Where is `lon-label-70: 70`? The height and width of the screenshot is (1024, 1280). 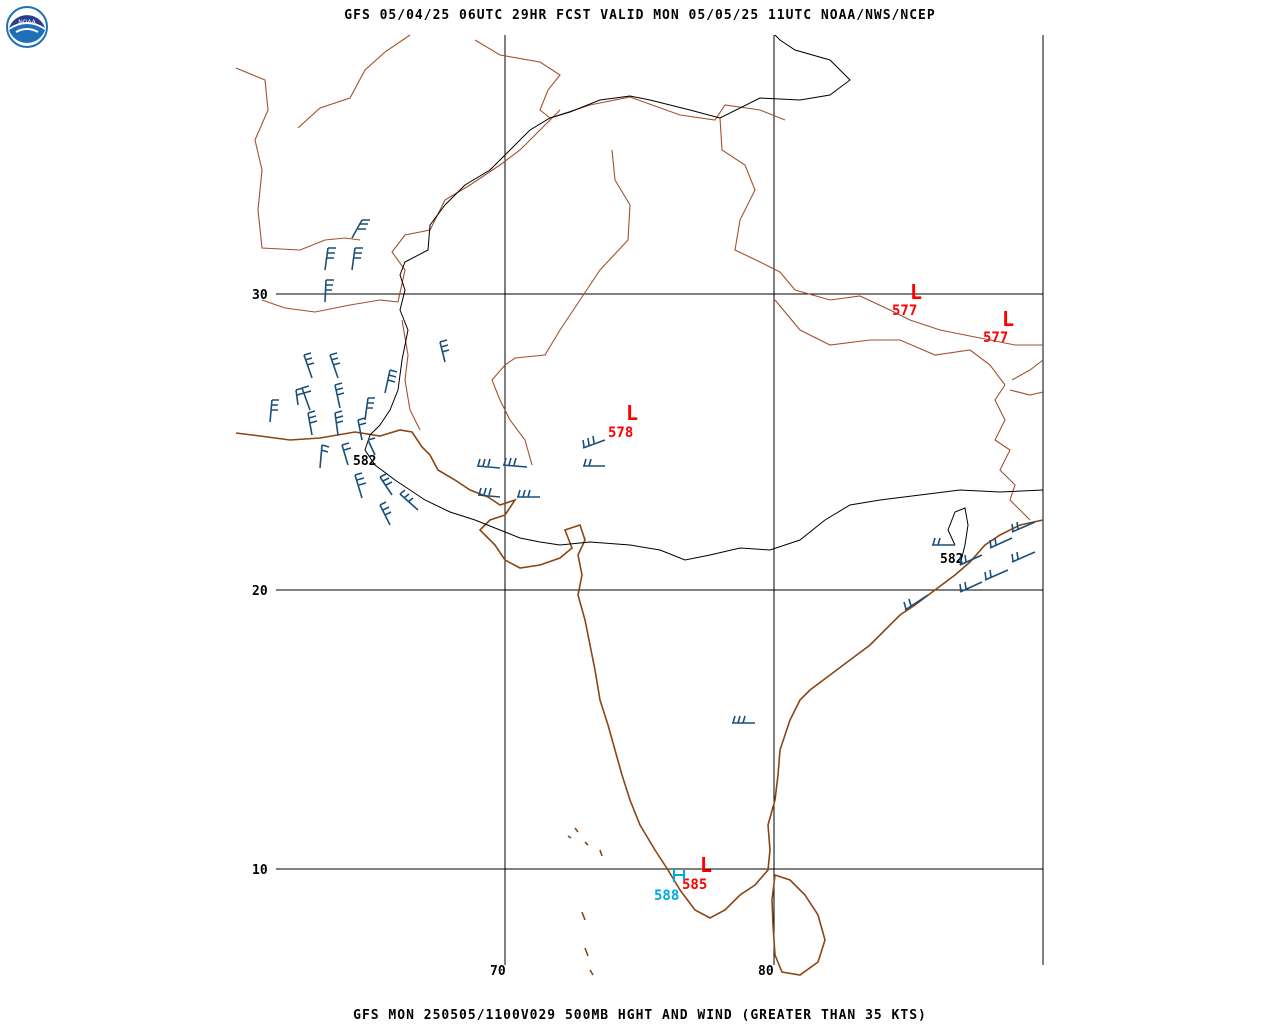 lon-label-70: 70 is located at coordinates (498, 971).